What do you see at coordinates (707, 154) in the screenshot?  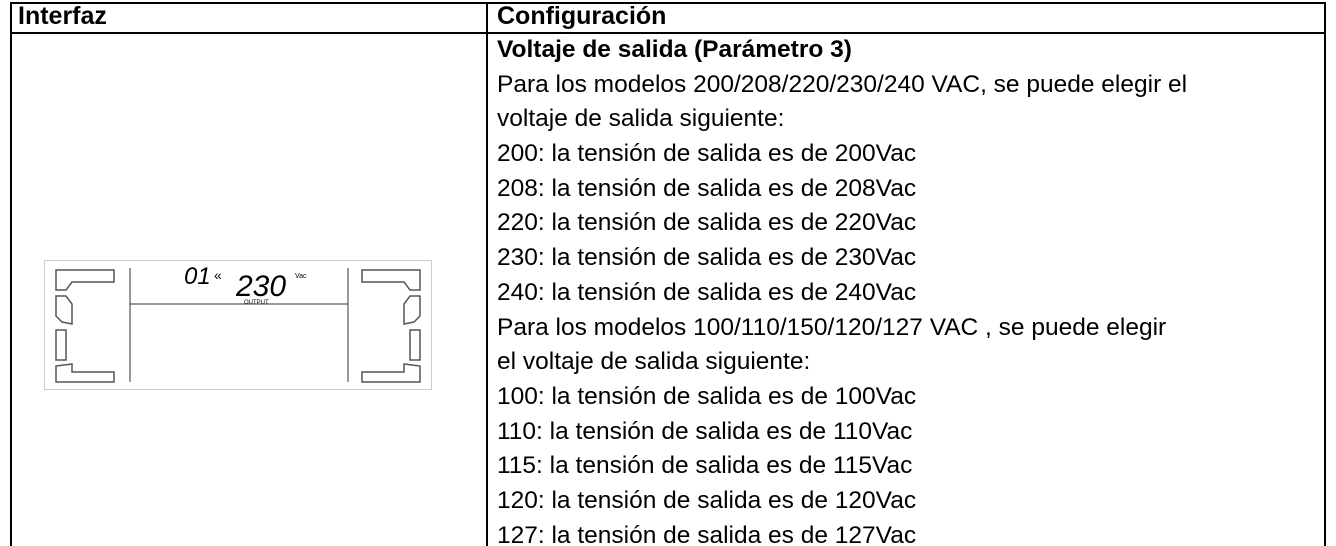 I see `config-line: 200: la tensión de salida es de 200Vac` at bounding box center [707, 154].